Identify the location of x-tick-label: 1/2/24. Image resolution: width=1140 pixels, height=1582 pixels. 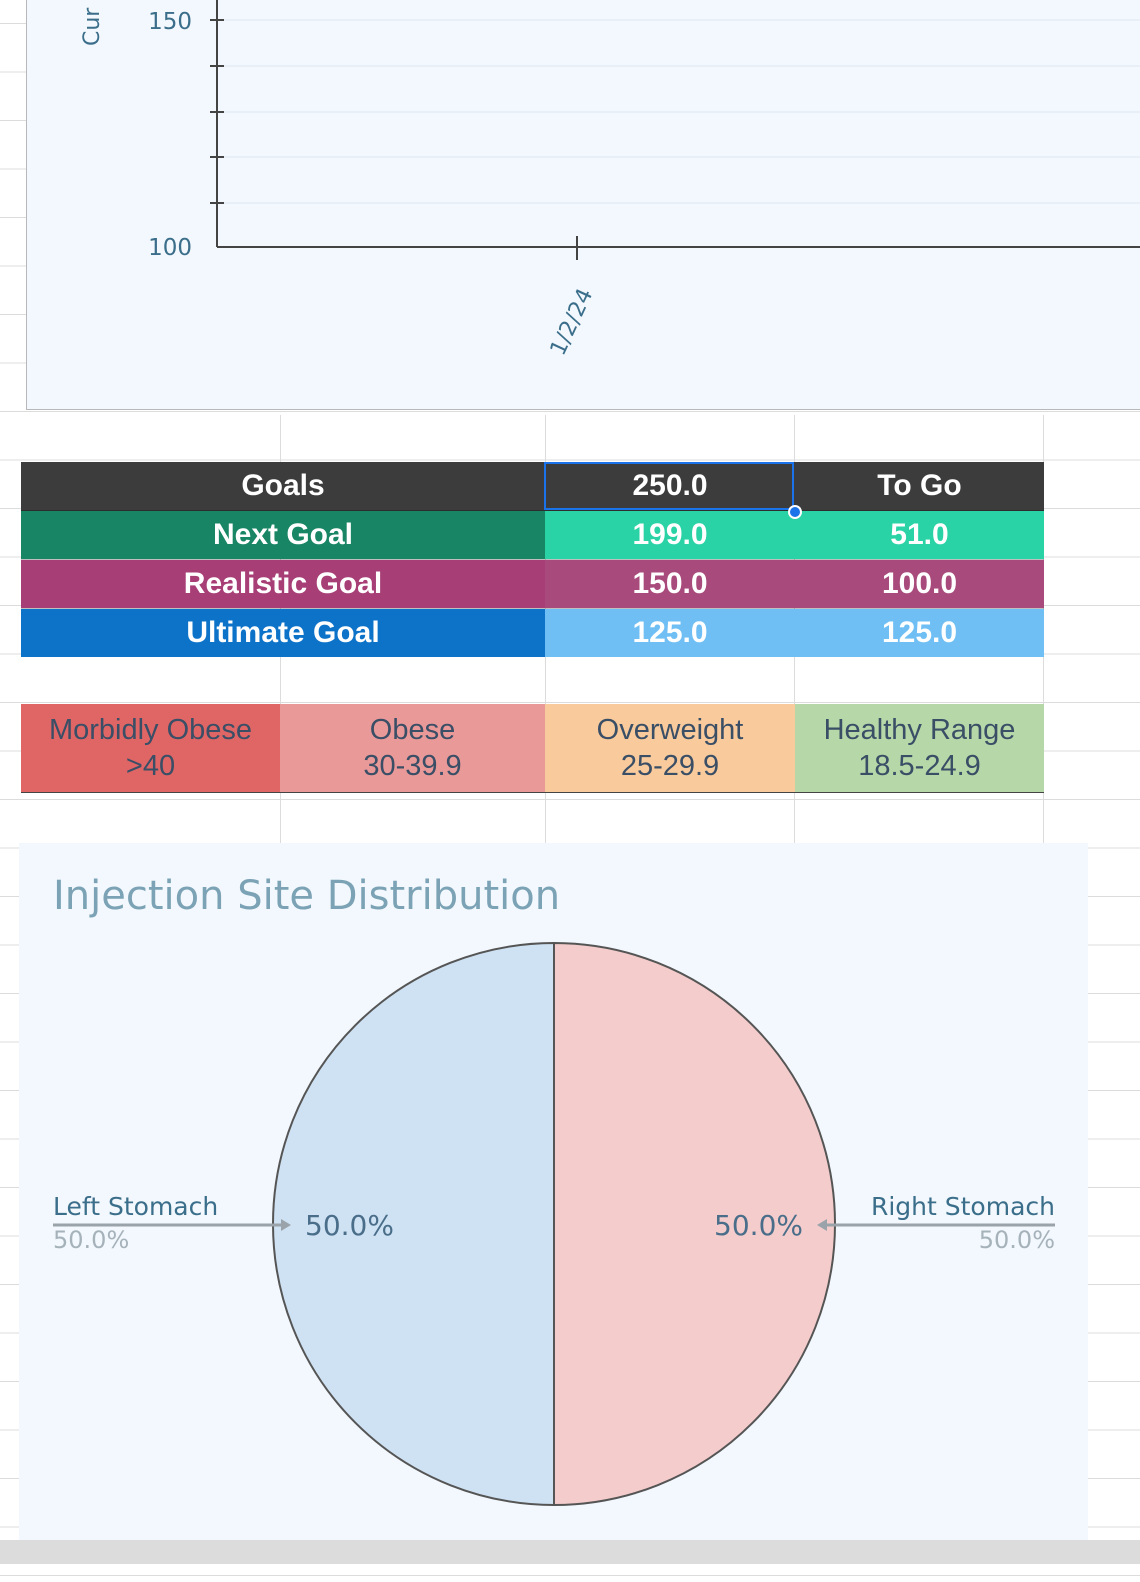
(572, 322).